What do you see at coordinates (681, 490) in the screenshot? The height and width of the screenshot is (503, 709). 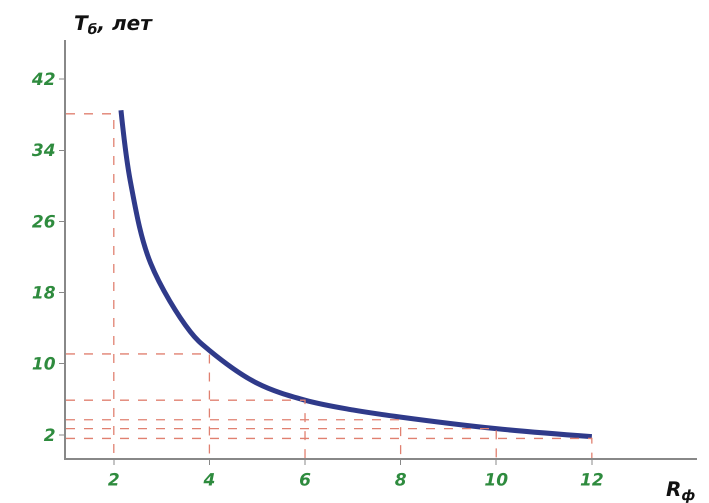 I see `x-axis-title: R$_{ф}$` at bounding box center [681, 490].